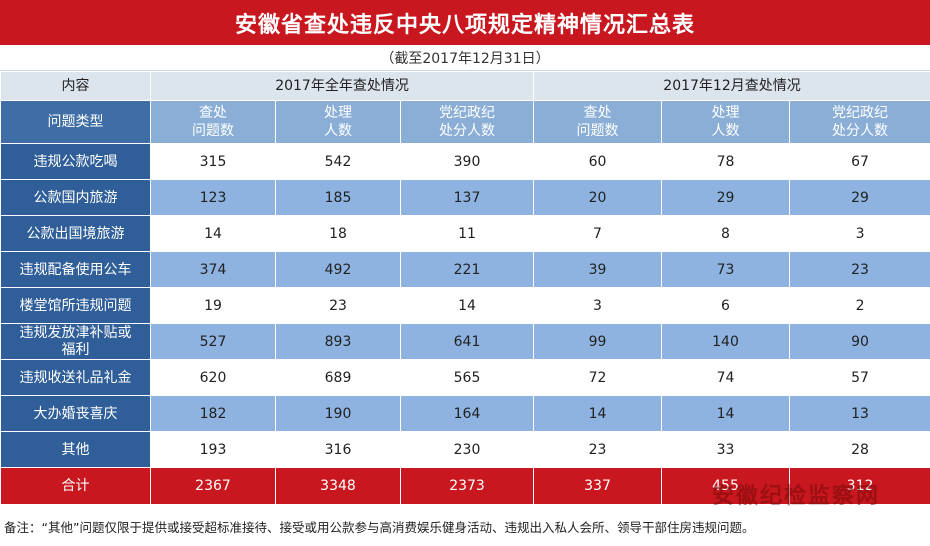 The height and width of the screenshot is (546, 930). I want to click on cell-value: 78, so click(726, 161).